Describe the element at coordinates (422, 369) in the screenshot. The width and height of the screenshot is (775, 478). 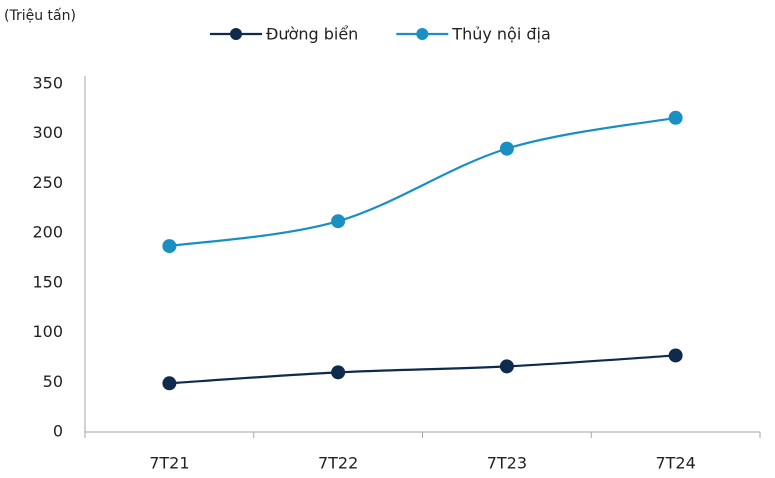
I see `series-line` at that location.